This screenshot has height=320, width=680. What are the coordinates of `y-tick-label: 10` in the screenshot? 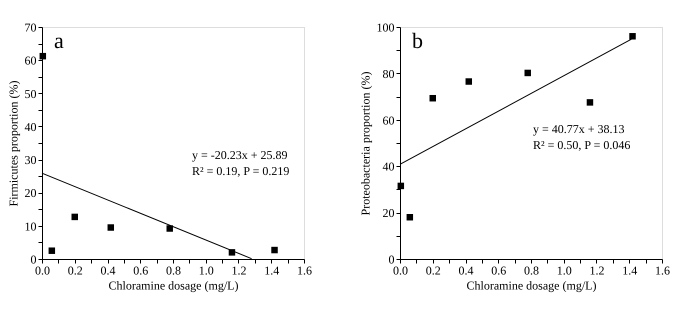 It's located at (30, 226).